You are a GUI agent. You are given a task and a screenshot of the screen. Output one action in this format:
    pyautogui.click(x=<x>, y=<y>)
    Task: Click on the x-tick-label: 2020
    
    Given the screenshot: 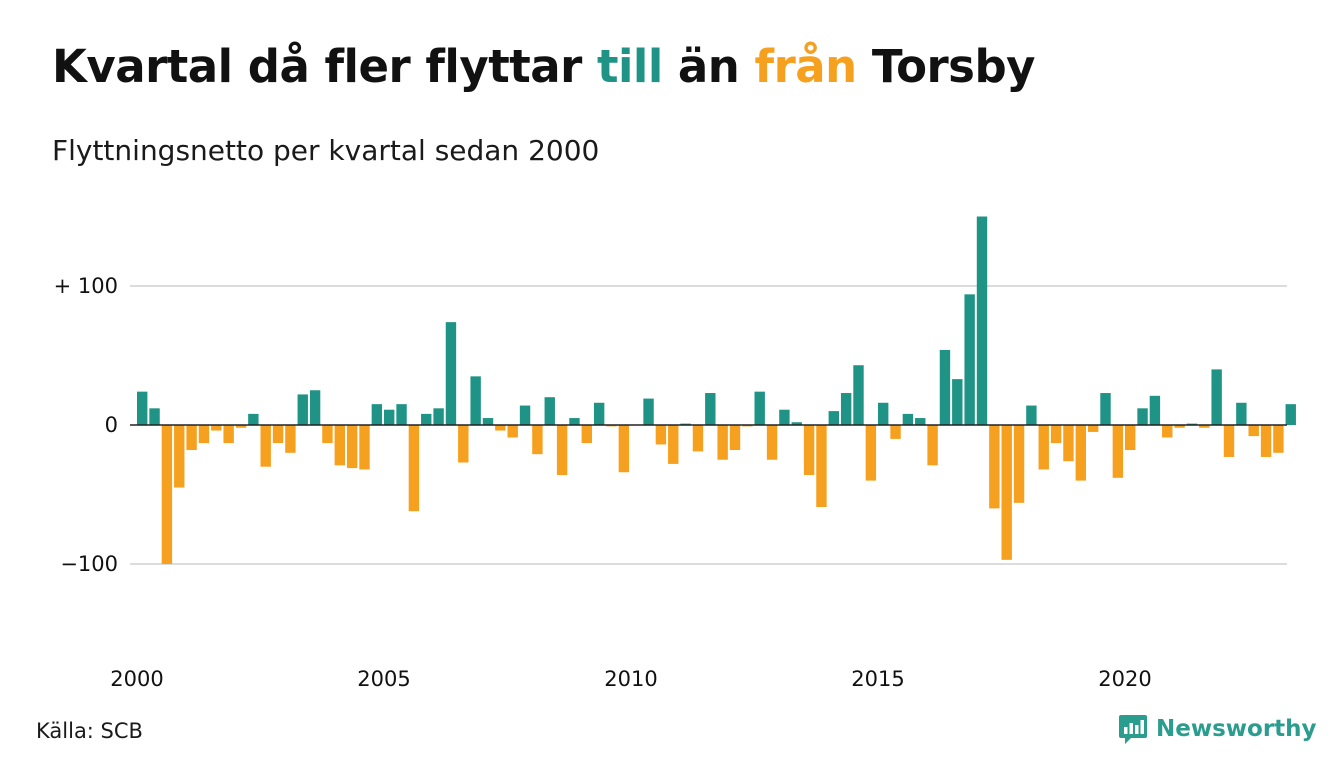 What is the action you would take?
    pyautogui.click(x=1124, y=679)
    